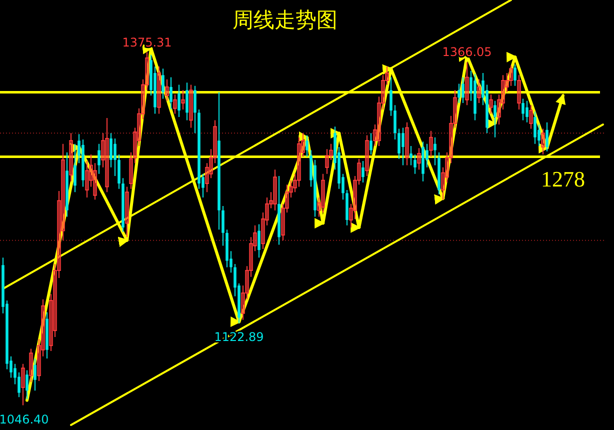  What do you see at coordinates (24, 419) in the screenshot?
I see `annotation: 1046.40` at bounding box center [24, 419].